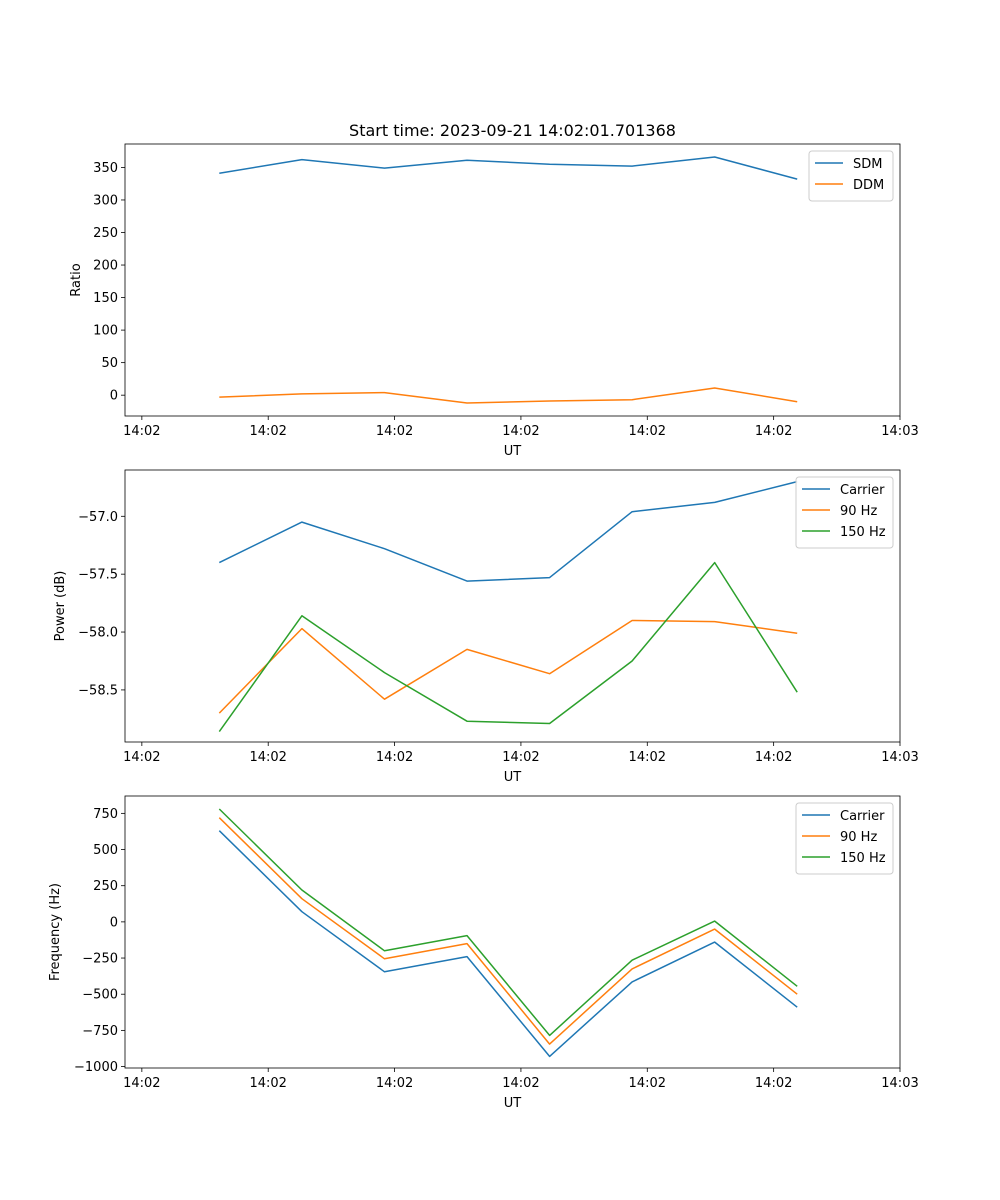 Image resolution: width=1000 pixels, height=1200 pixels. I want to click on series-line-ddm, so click(508, 395).